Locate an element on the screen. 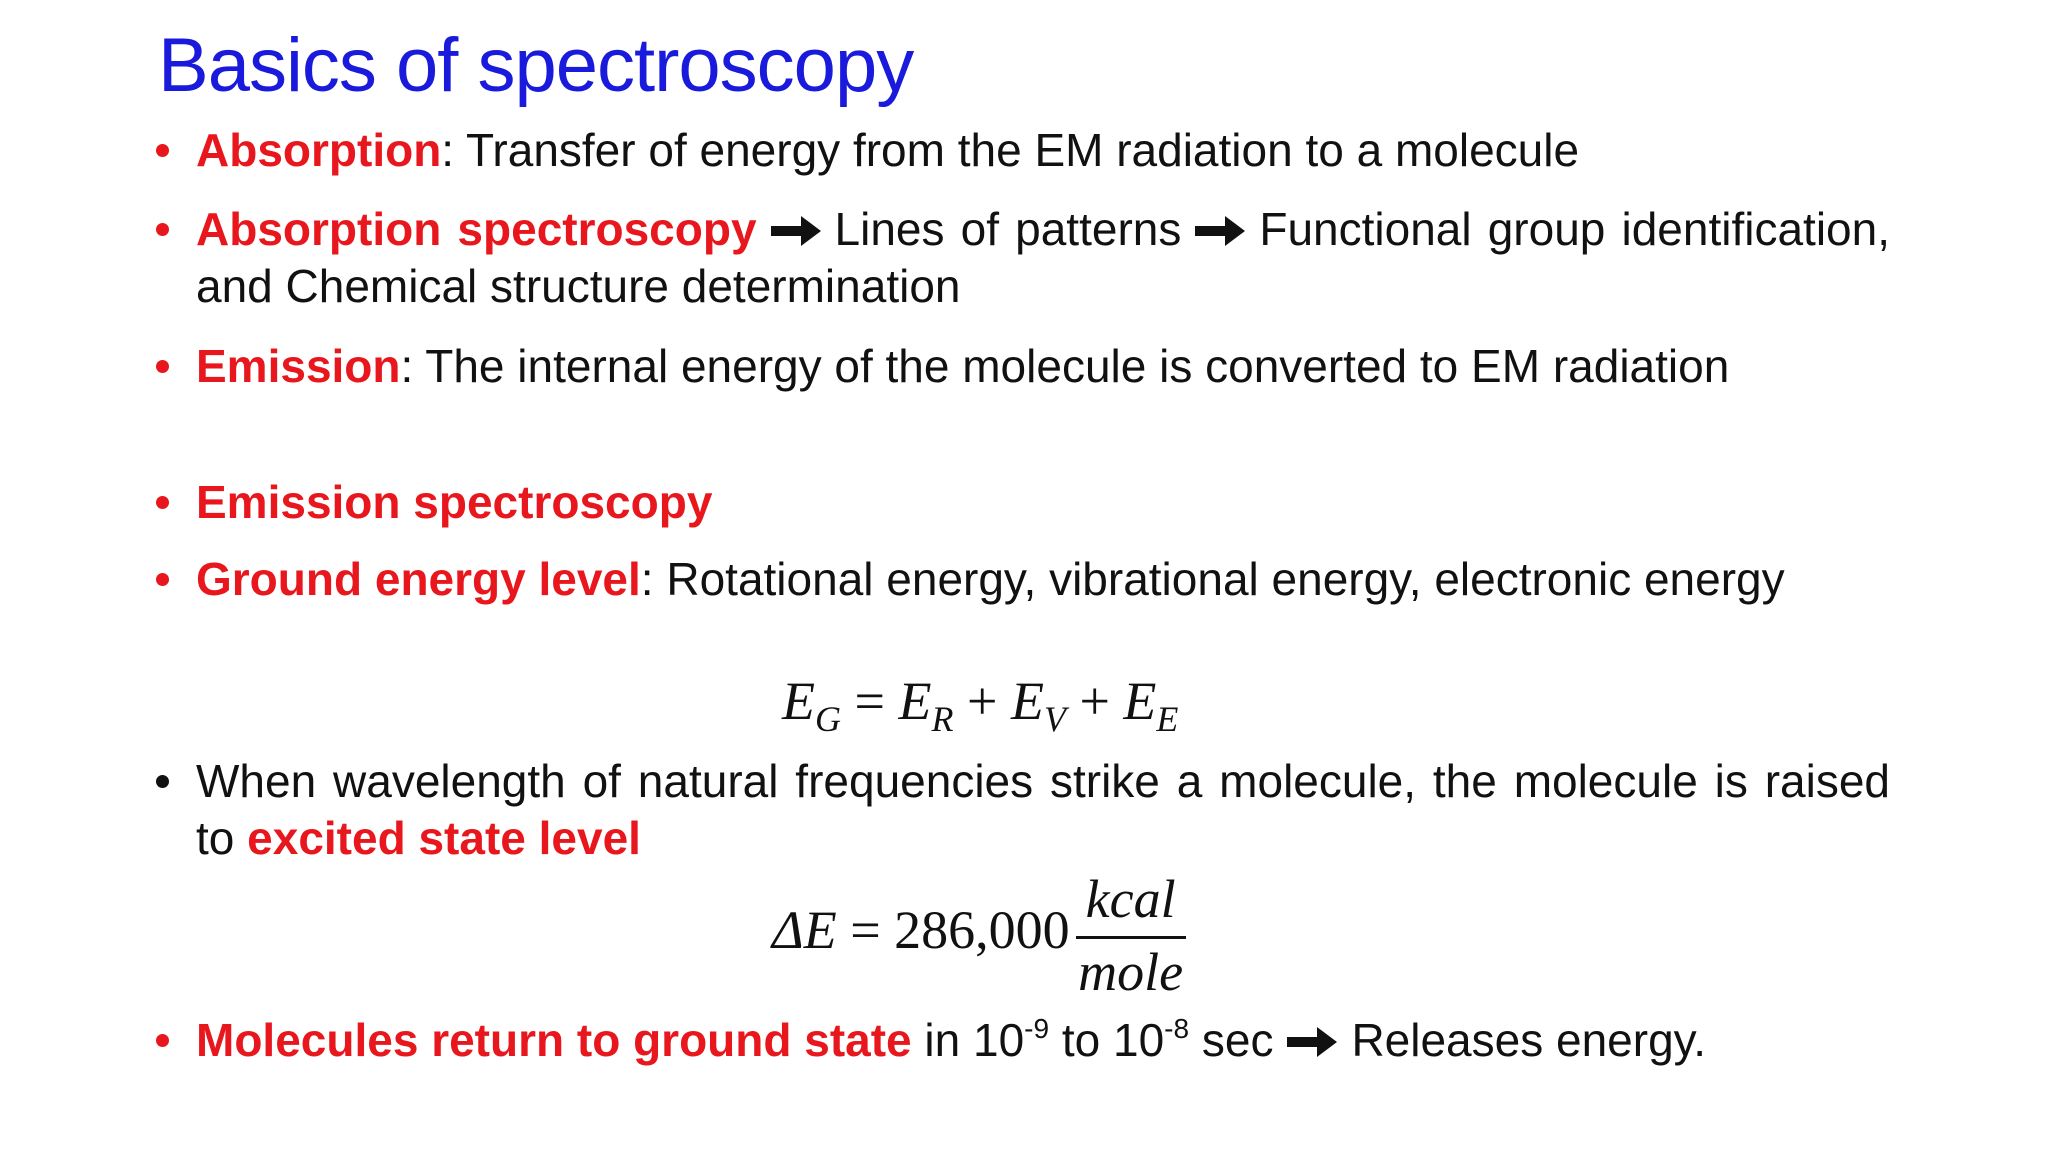  text: Releases energy. is located at coordinates (1529, 1040).